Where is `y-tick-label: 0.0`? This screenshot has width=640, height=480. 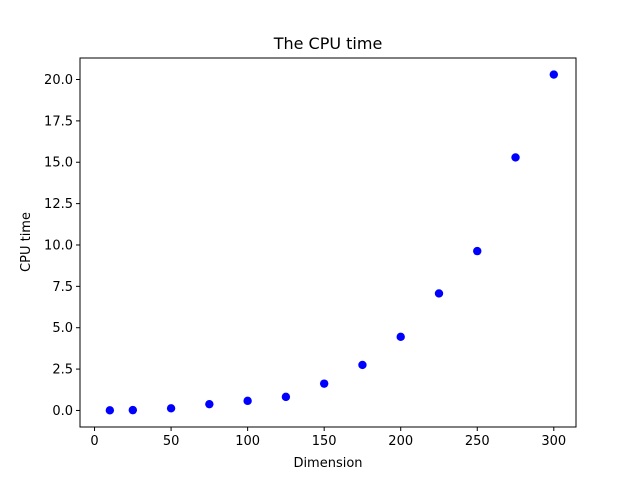 y-tick-label: 0.0 is located at coordinates (62, 411).